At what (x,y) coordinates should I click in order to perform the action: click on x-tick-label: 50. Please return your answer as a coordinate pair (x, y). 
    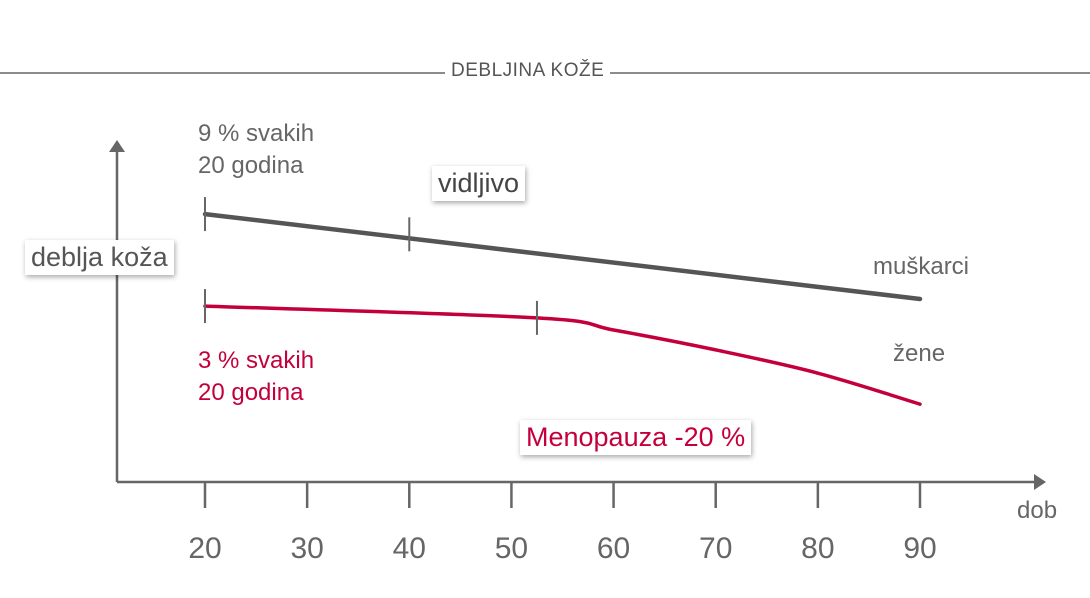
    Looking at the image, I should click on (511, 548).